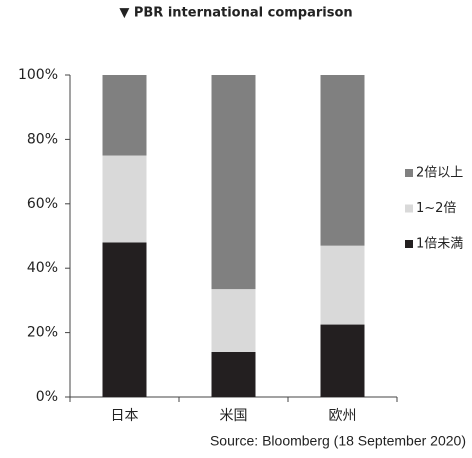 Image resolution: width=472 pixels, height=458 pixels. Describe the element at coordinates (42, 204) in the screenshot. I see `y-tick-label: 60%` at that location.